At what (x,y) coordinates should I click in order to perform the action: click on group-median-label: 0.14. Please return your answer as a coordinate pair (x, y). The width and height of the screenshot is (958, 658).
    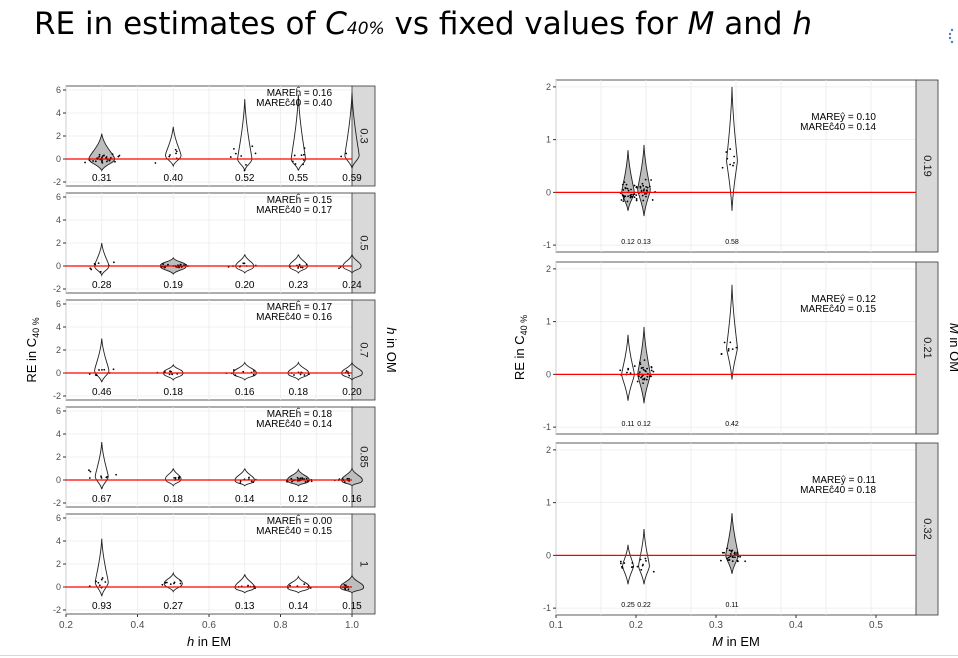
    Looking at the image, I should click on (299, 606).